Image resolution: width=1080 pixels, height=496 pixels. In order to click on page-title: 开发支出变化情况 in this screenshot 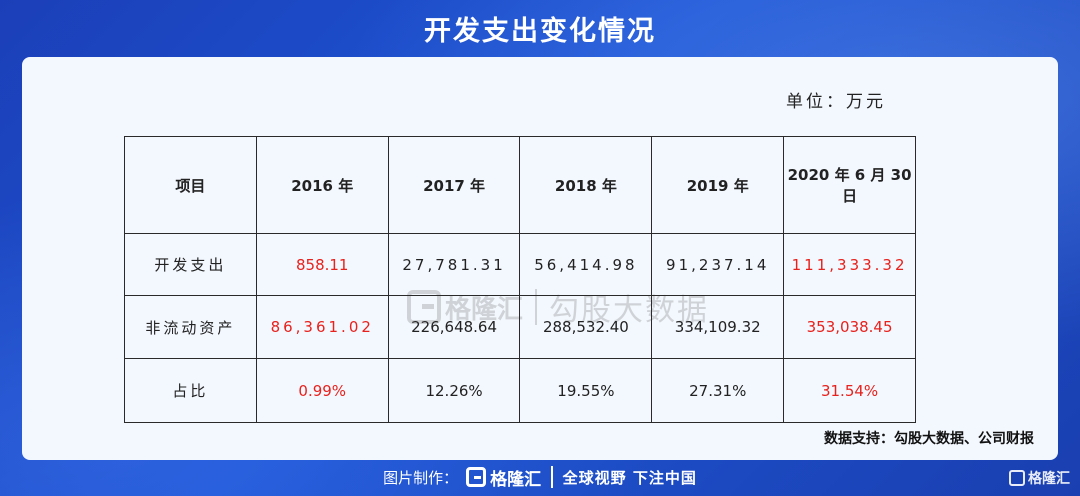, I will do `click(540, 31)`.